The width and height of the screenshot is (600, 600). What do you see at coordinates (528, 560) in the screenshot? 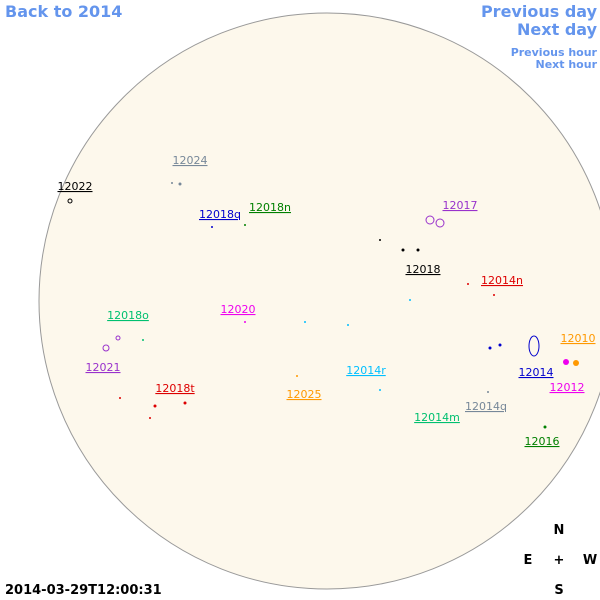
I see `compass-east: E` at bounding box center [528, 560].